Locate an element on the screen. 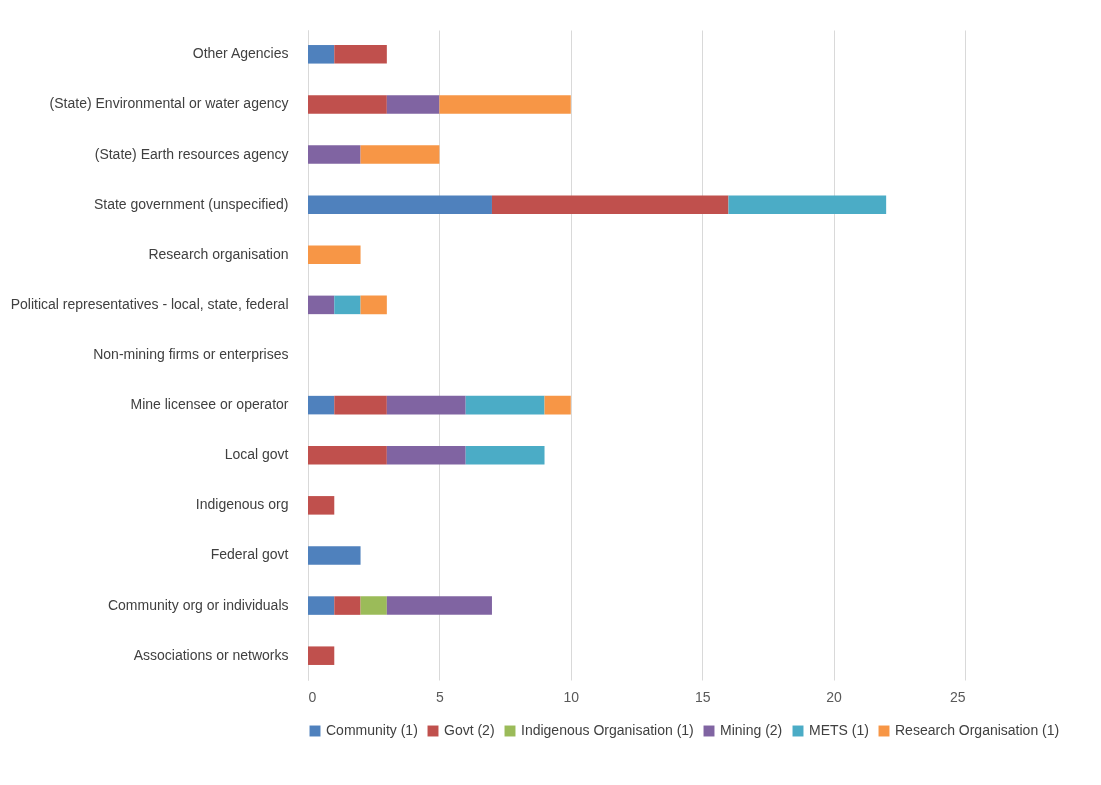 This screenshot has width=1101, height=785. x-tick-label: 5 is located at coordinates (440, 696).